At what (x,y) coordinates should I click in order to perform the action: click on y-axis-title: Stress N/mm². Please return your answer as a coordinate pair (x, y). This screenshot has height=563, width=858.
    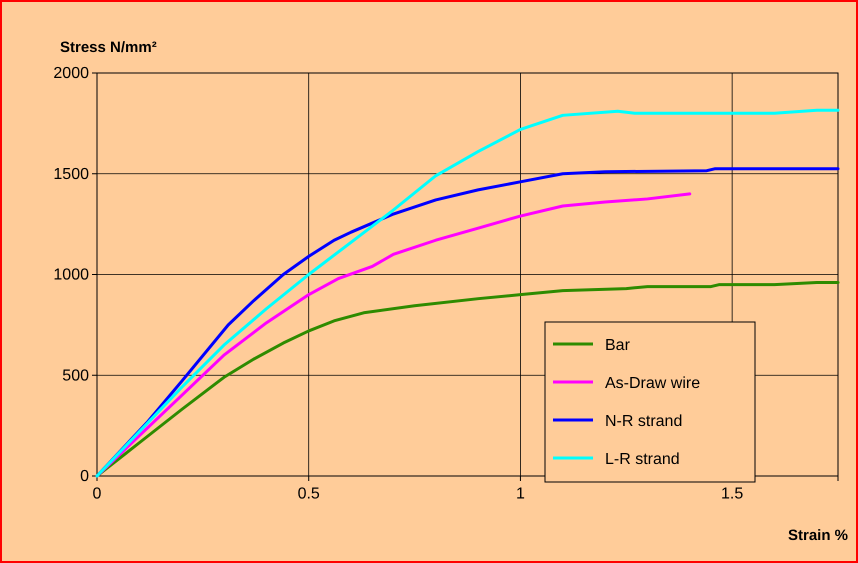
    Looking at the image, I should click on (108, 47).